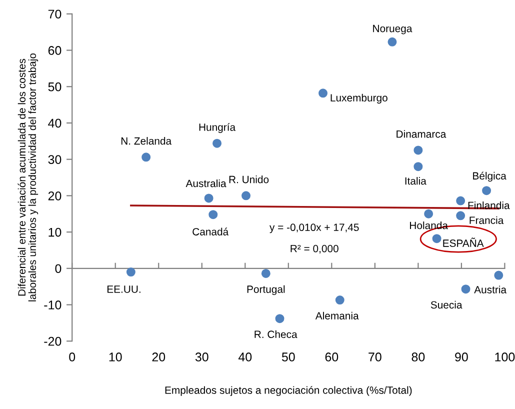 The image size is (515, 409). What do you see at coordinates (55, 195) in the screenshot?
I see `y-tick-label: 20` at bounding box center [55, 195].